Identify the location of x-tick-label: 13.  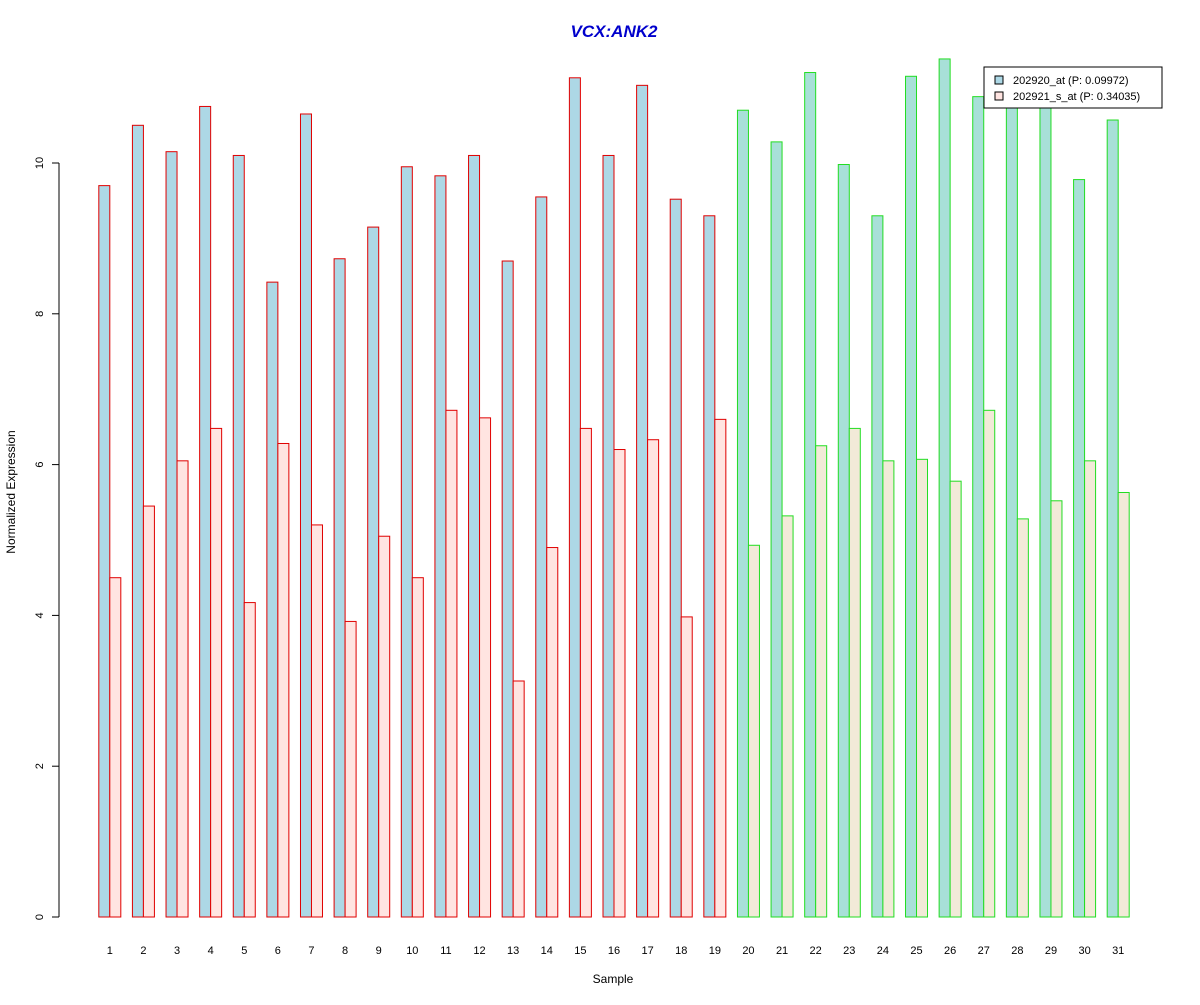
(513, 951).